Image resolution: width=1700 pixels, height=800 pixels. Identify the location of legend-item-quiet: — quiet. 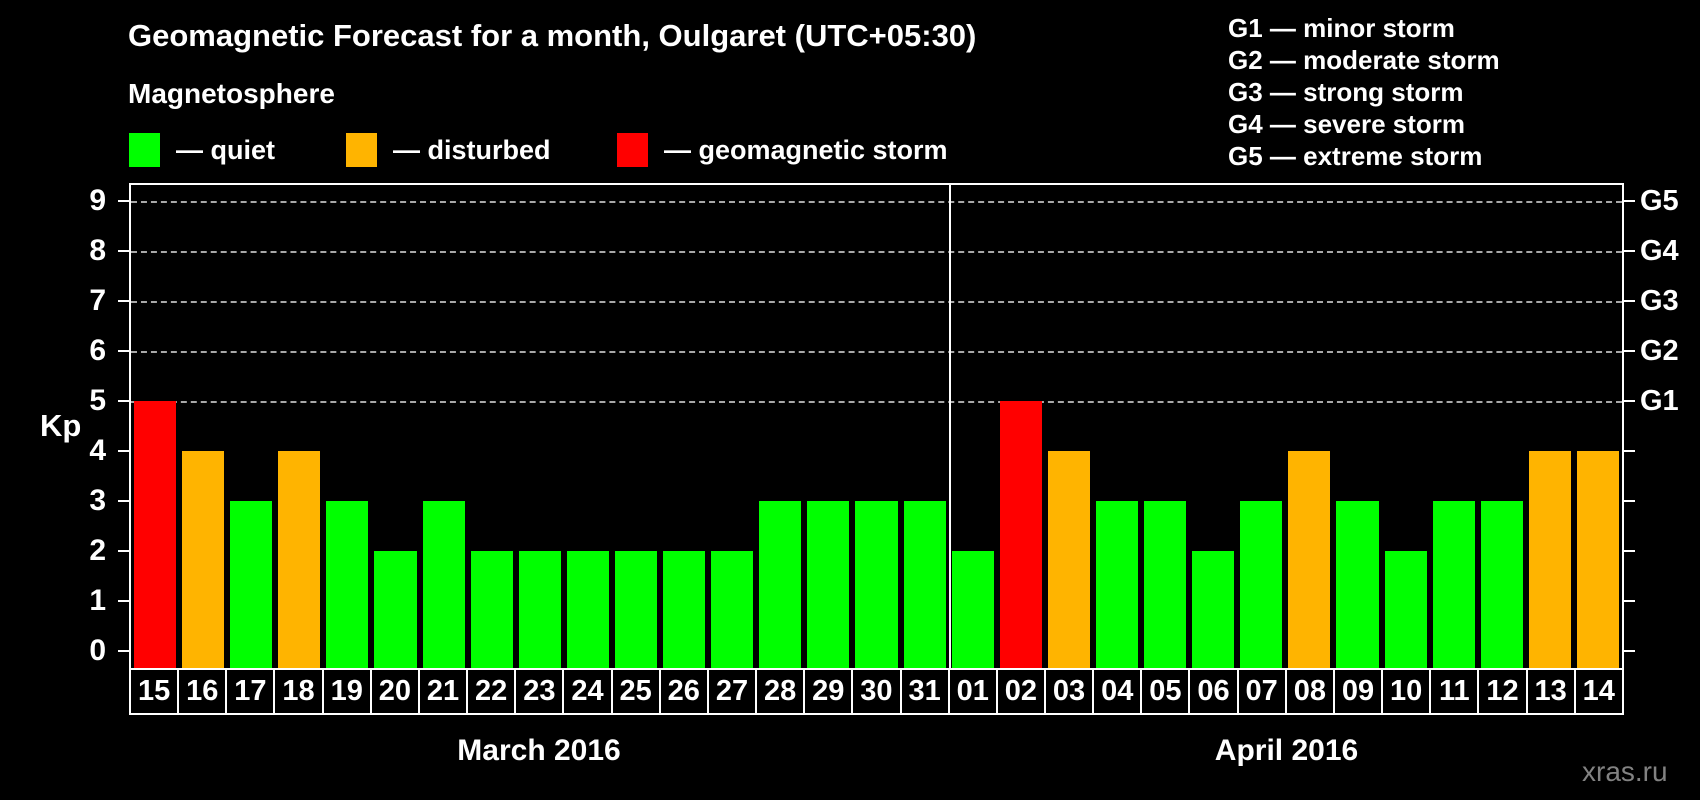
(237, 150).